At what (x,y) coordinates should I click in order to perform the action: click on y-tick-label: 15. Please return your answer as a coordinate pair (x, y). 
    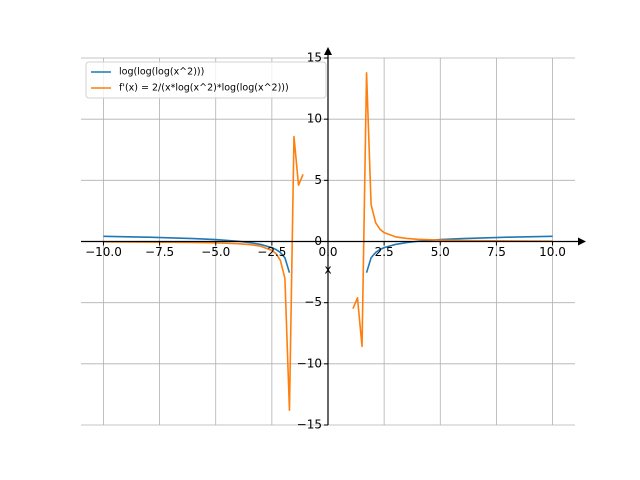
    Looking at the image, I should click on (314, 58).